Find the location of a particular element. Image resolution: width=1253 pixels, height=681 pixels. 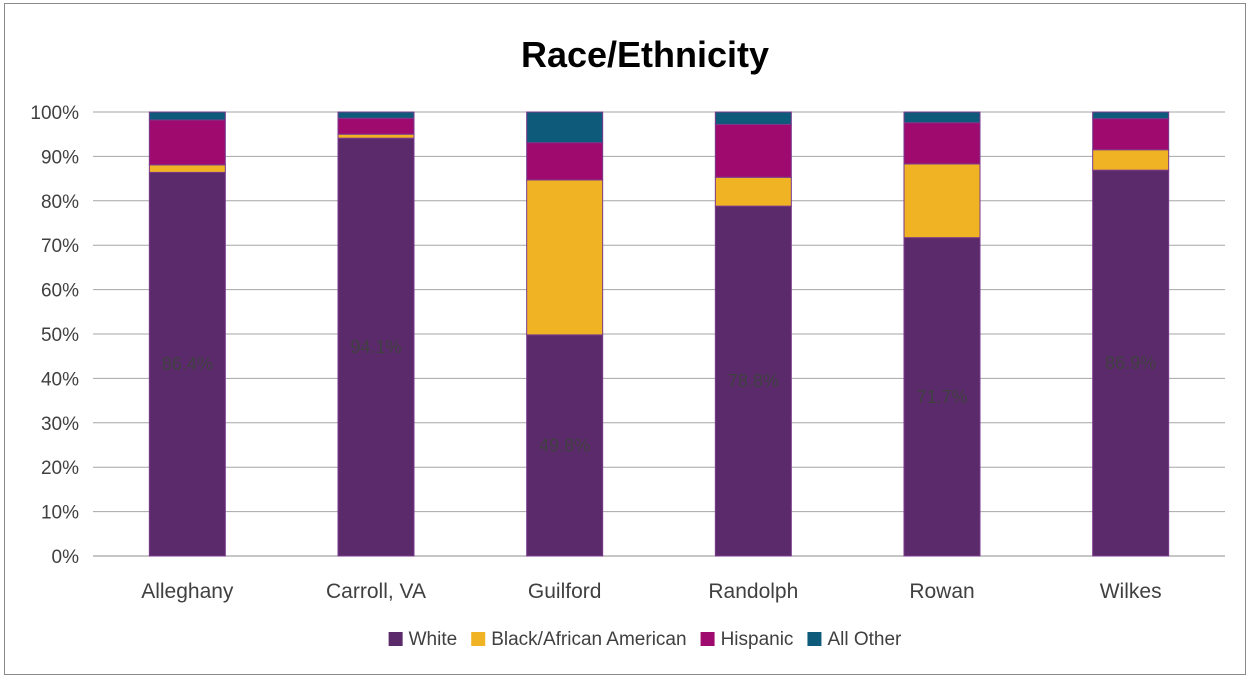

y-tick-label: 30% is located at coordinates (60, 424).